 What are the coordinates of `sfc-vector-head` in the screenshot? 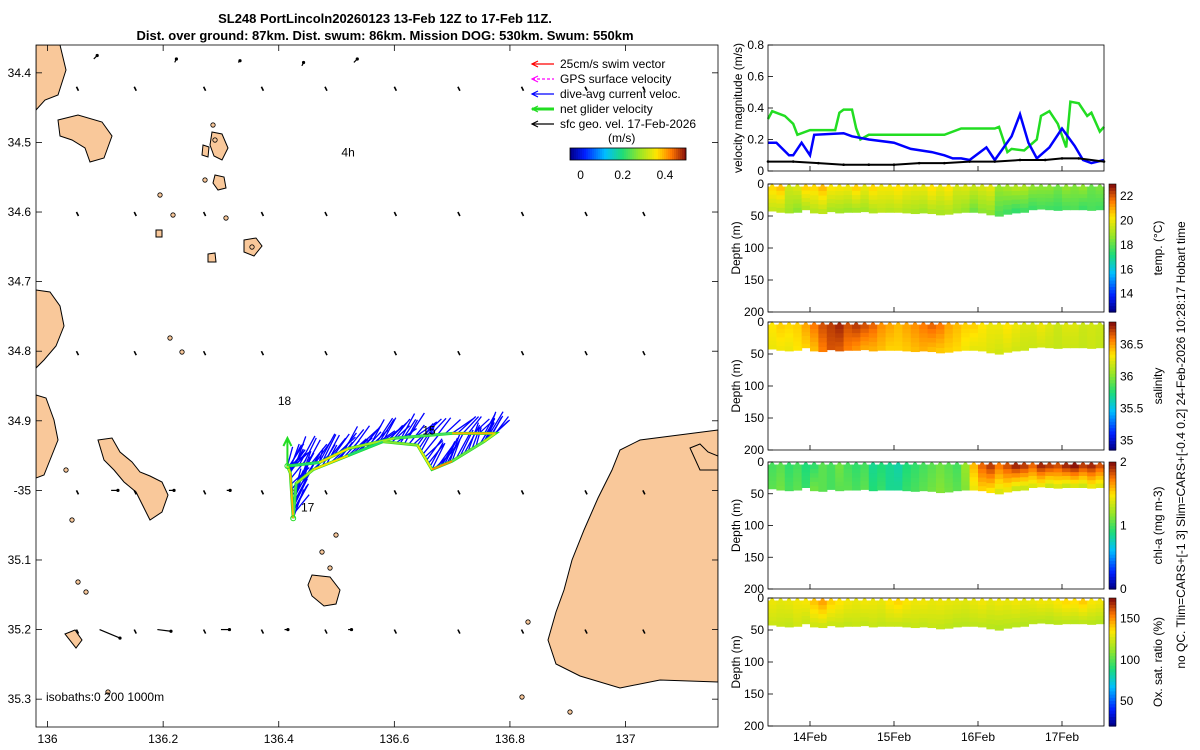 It's located at (118, 490).